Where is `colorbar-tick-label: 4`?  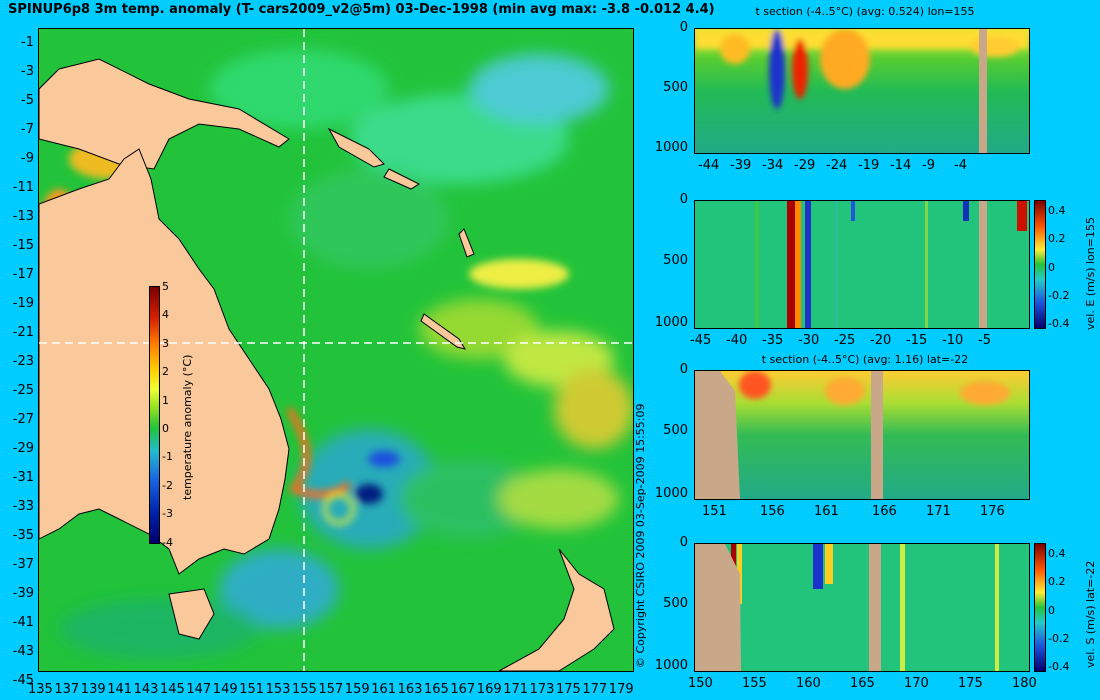
colorbar-tick-label: 4 is located at coordinates (165, 315).